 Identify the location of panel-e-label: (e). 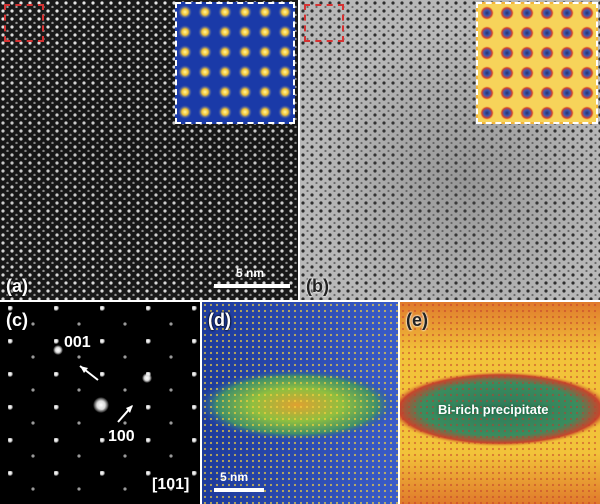
(417, 320).